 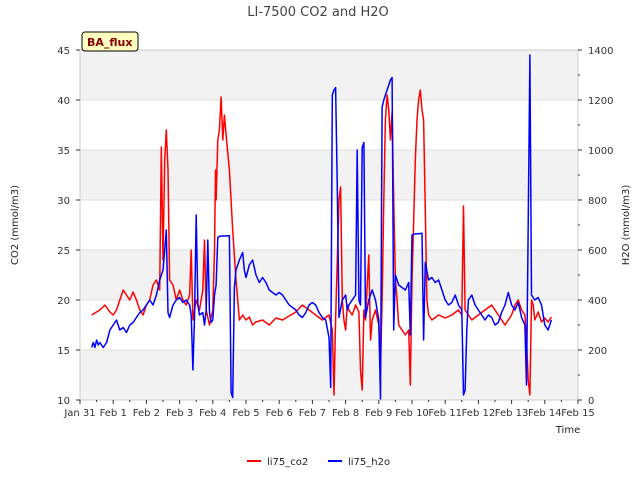 I want to click on legend: li75_co2 li75_h2o, so click(x=318, y=462).